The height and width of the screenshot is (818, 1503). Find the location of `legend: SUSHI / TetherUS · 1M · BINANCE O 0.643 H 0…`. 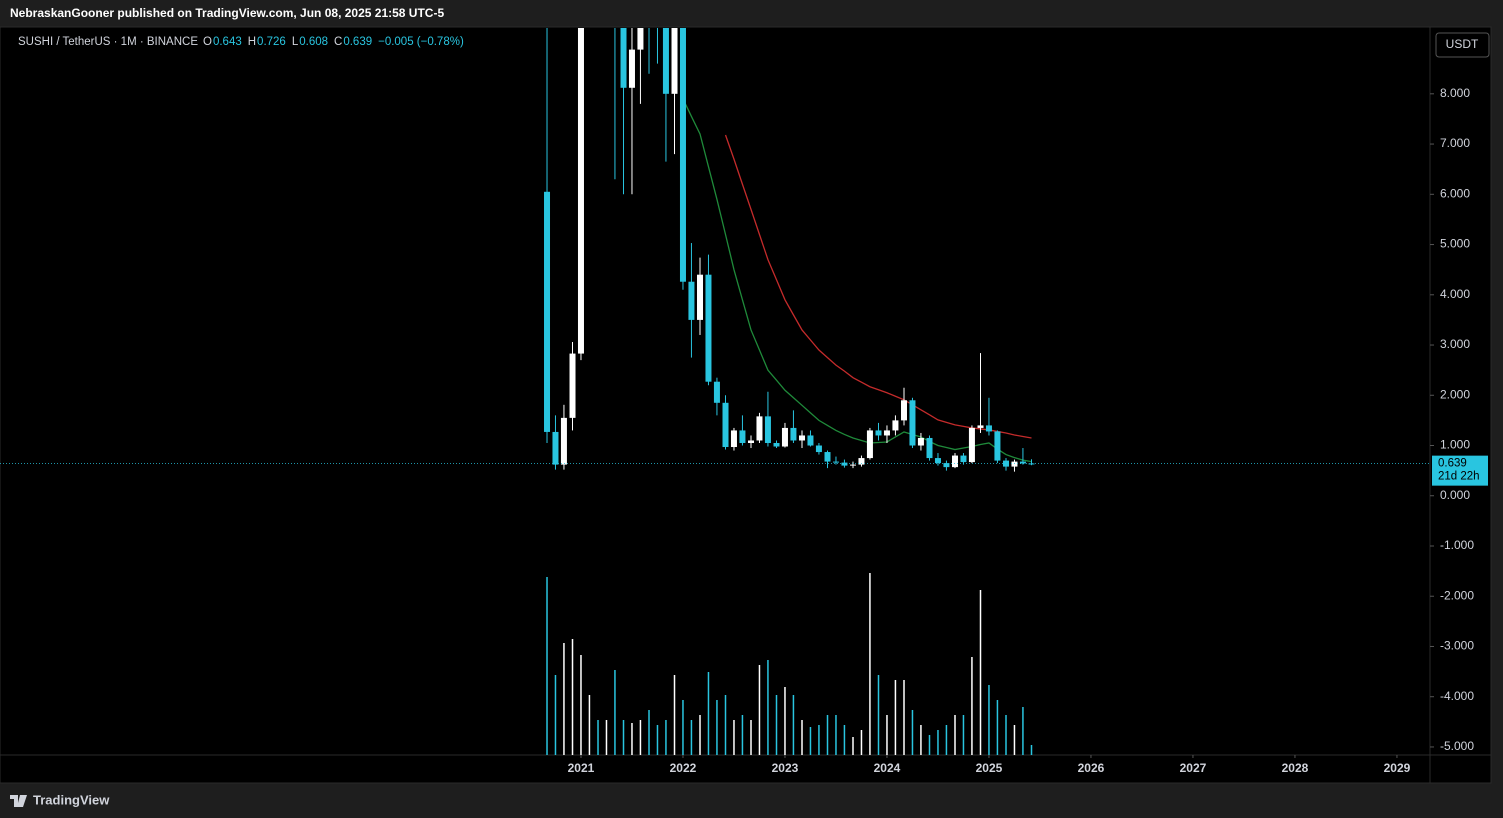

legend: SUSHI / TetherUS · 1M · BINANCE O 0.643 H 0… is located at coordinates (241, 42).